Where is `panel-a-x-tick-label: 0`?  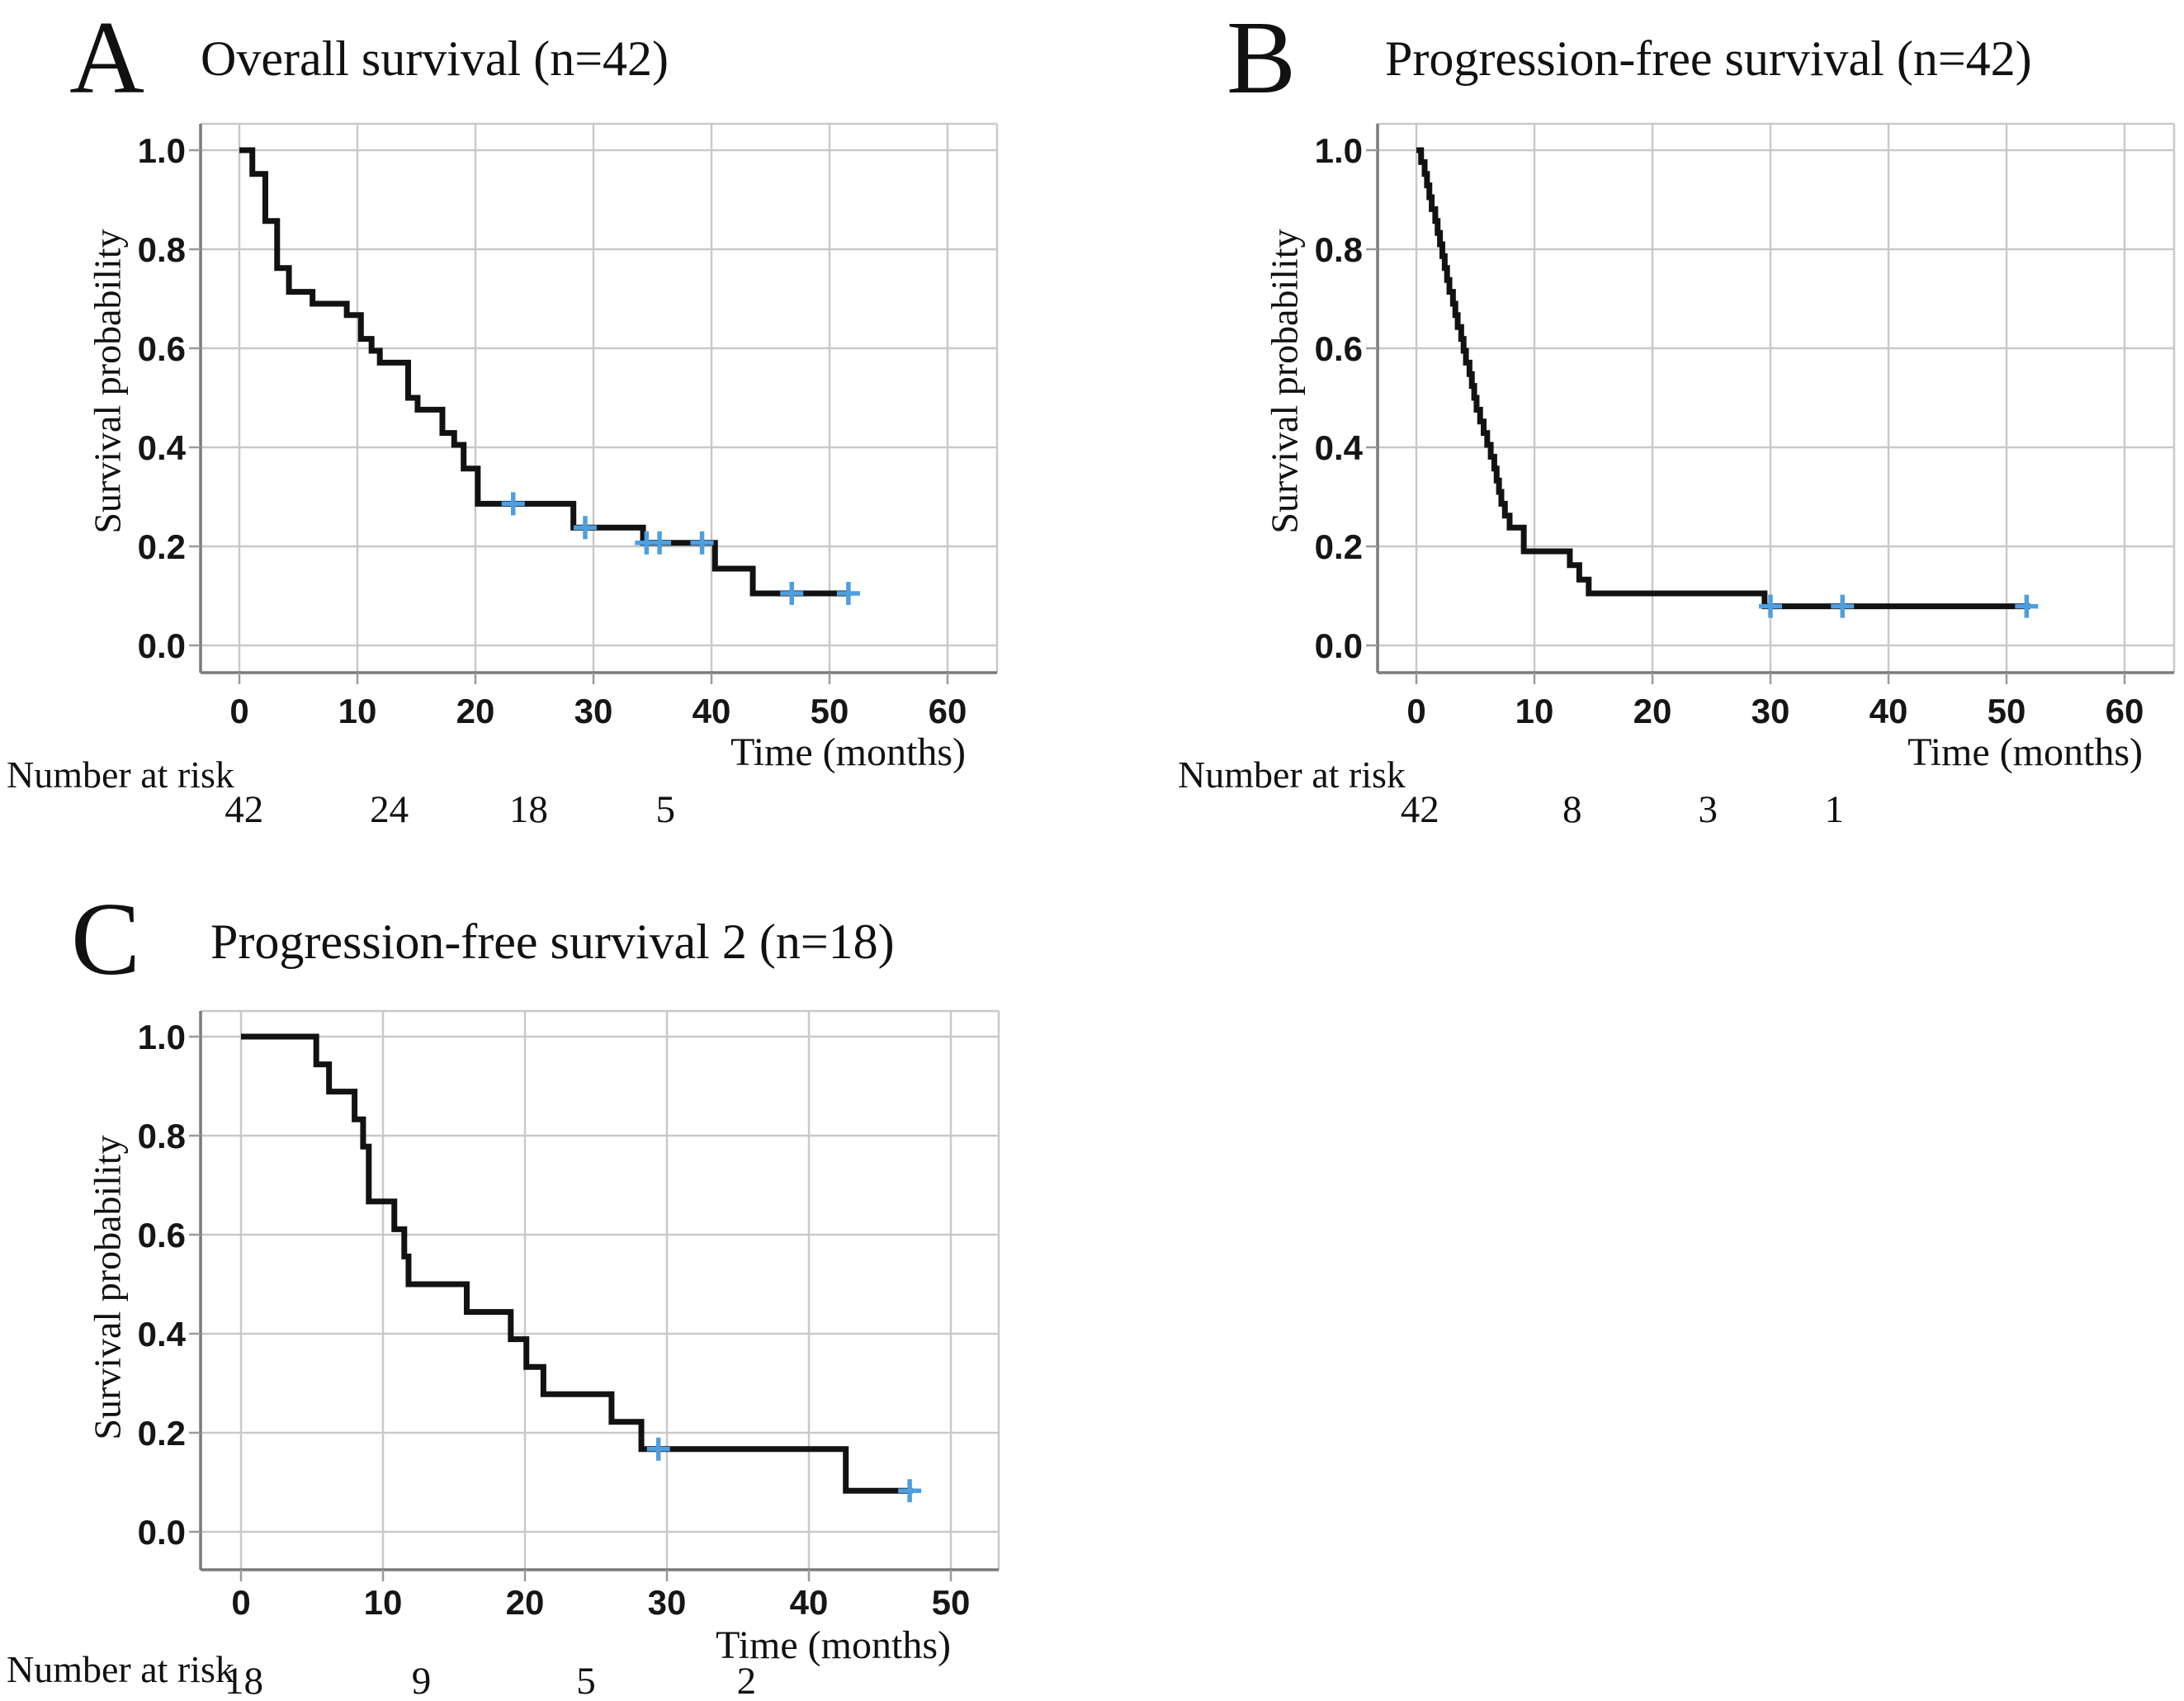
panel-a-x-tick-label: 0 is located at coordinates (238, 711).